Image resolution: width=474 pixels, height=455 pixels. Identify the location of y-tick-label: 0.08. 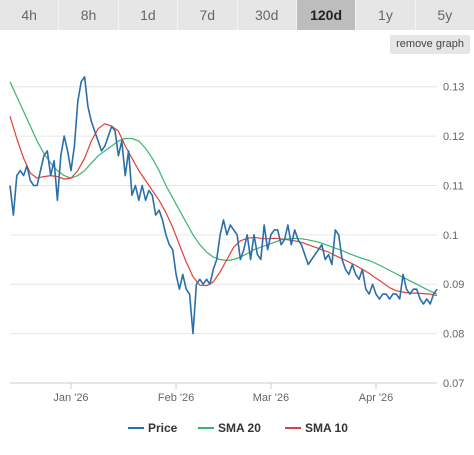
(453, 335).